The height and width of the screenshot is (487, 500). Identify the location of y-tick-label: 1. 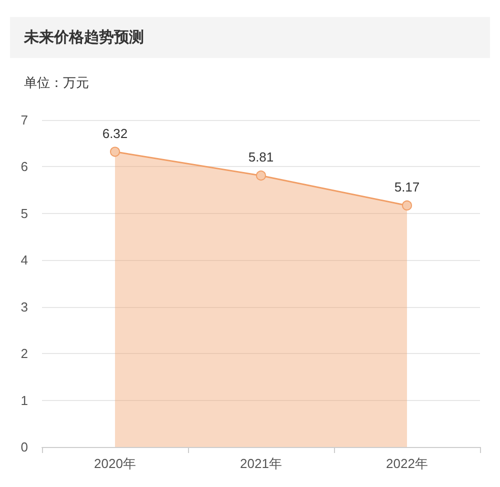
(24, 400).